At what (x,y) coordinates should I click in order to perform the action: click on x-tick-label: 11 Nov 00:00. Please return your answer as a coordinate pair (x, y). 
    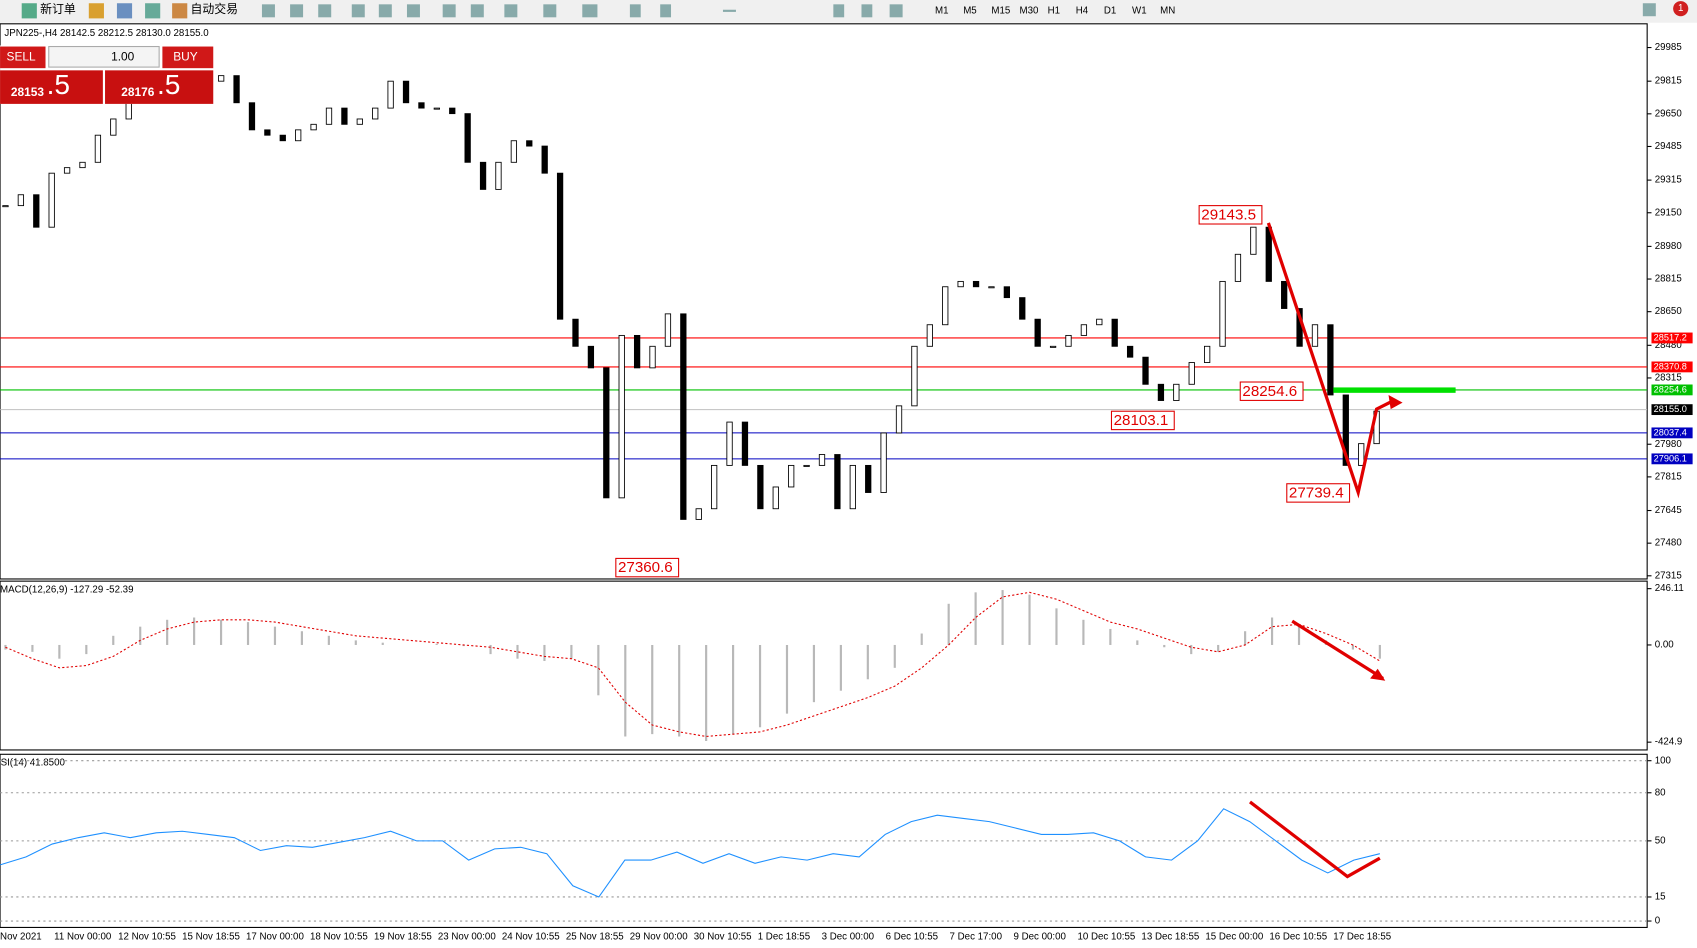
    Looking at the image, I should click on (83, 937).